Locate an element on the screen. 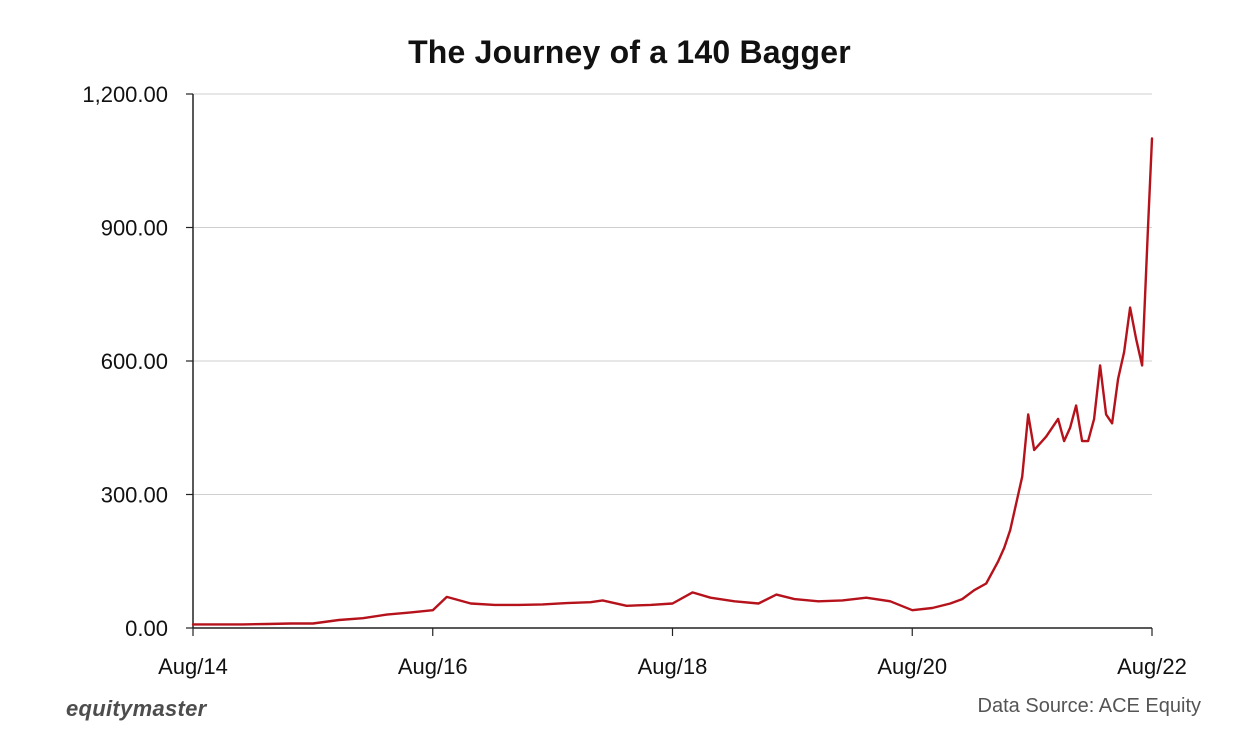 This screenshot has height=744, width=1259. y-tick-label: 1,200.00 is located at coordinates (125, 94).